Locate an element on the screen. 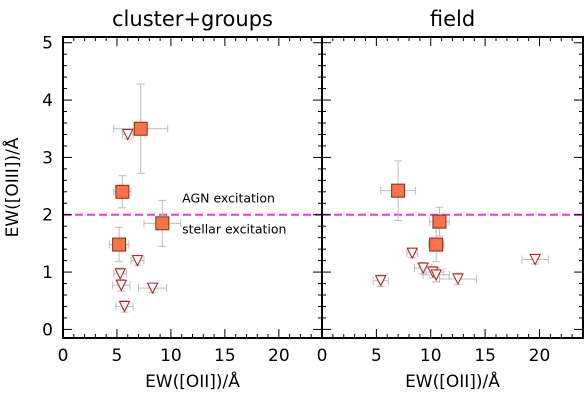  y-tick-label: 1 is located at coordinates (47, 273).